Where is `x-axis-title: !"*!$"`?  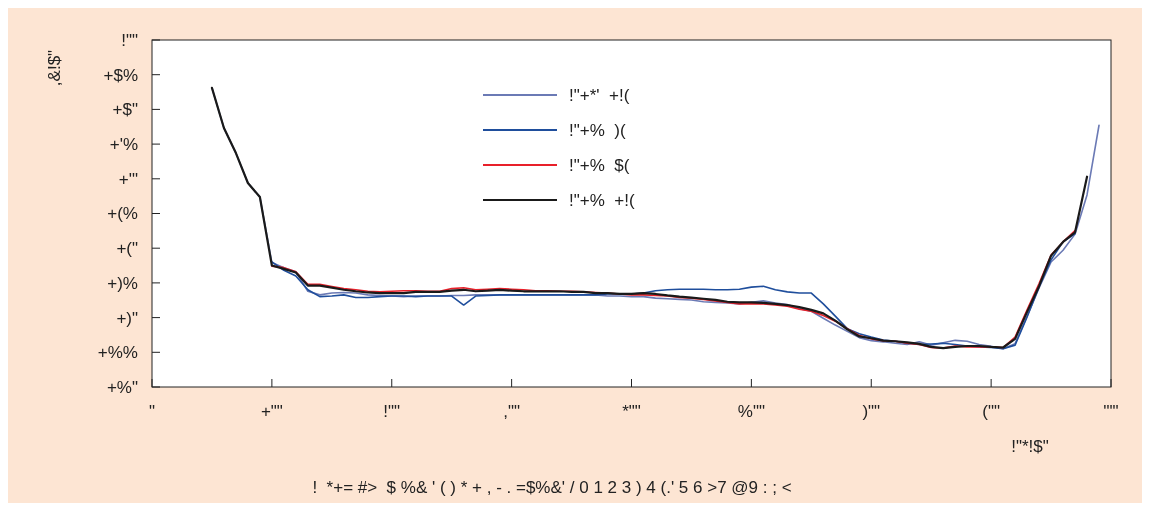 x-axis-title: !"*!$" is located at coordinates (1030, 446).